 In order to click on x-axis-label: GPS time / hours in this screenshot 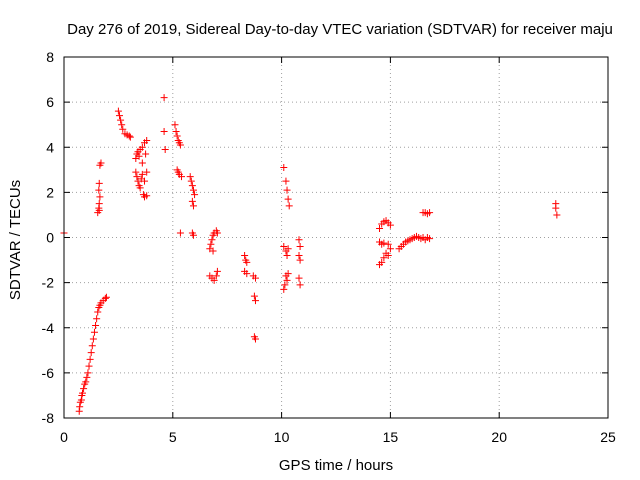, I will do `click(336, 465)`.